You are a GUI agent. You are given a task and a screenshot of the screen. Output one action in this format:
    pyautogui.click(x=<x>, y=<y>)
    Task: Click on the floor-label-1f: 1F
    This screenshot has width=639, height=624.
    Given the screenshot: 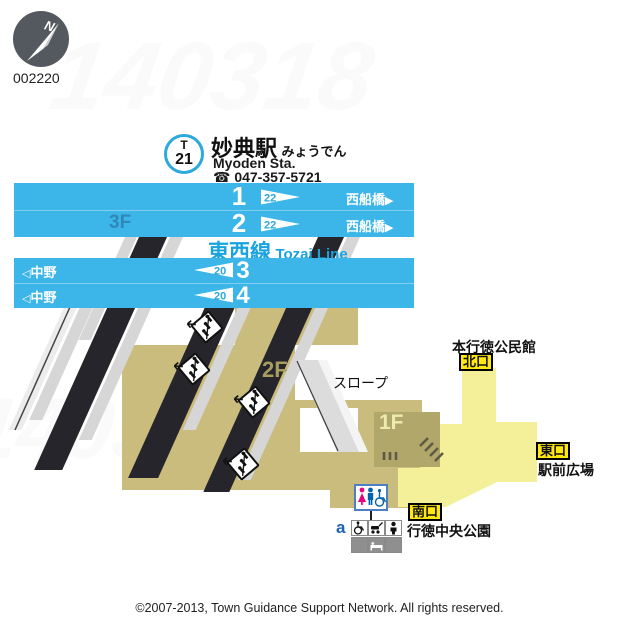 What is the action you would take?
    pyautogui.click(x=391, y=422)
    